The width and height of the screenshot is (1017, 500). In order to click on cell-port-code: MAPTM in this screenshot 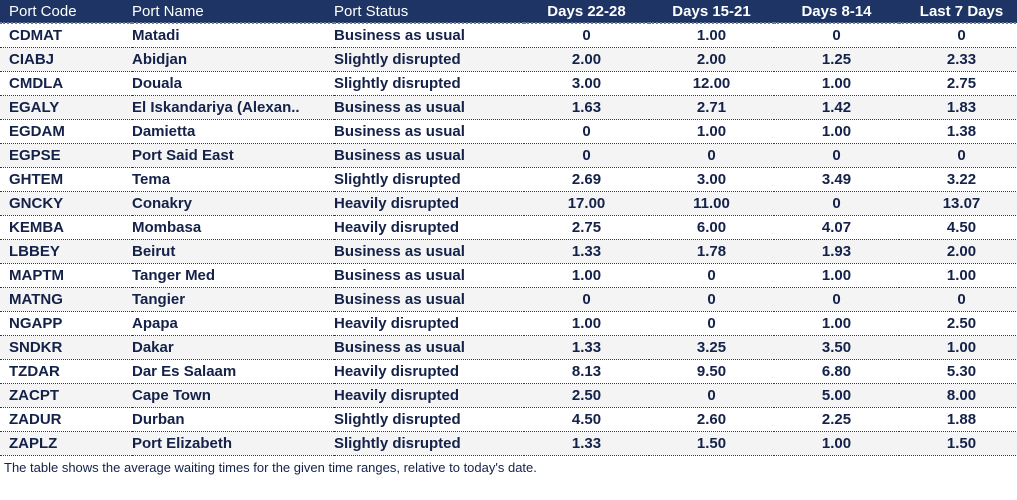, I will do `click(66, 275)`.